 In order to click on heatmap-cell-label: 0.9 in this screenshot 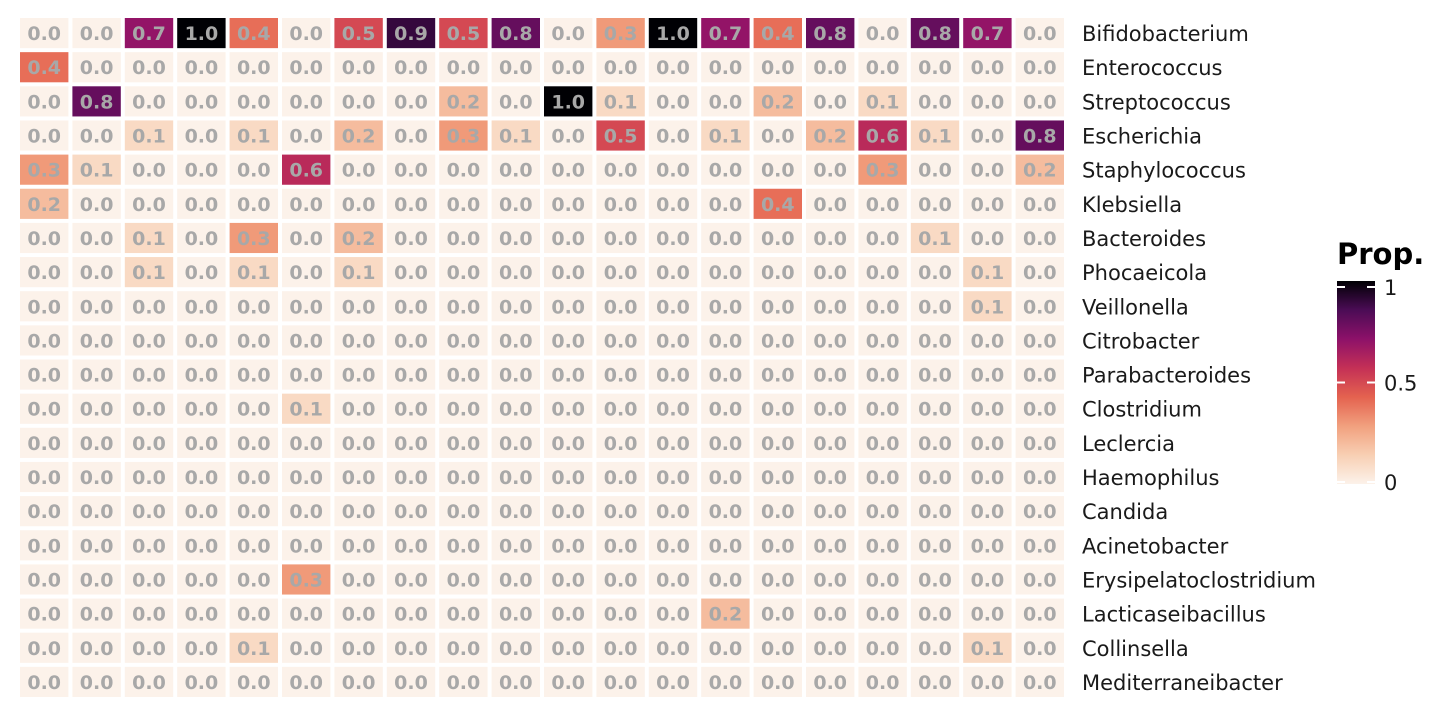, I will do `click(411, 34)`.